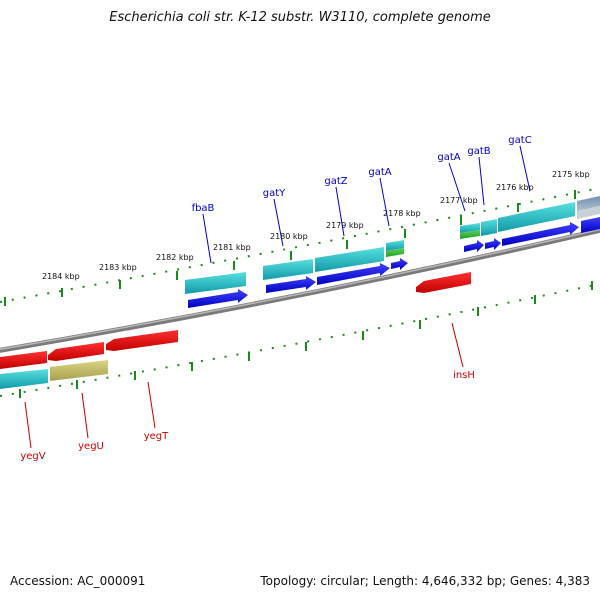  What do you see at coordinates (289, 236) in the screenshot?
I see `kbp-label: 2180 kbp` at bounding box center [289, 236].